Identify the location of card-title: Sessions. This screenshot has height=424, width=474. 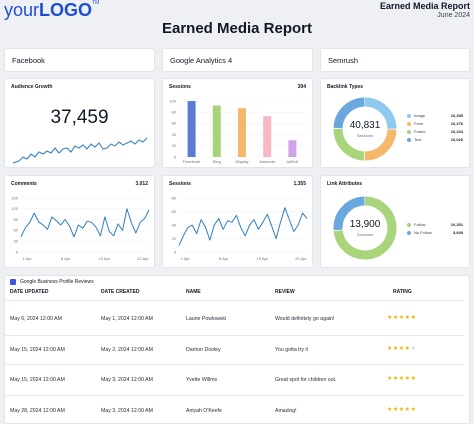
(180, 184).